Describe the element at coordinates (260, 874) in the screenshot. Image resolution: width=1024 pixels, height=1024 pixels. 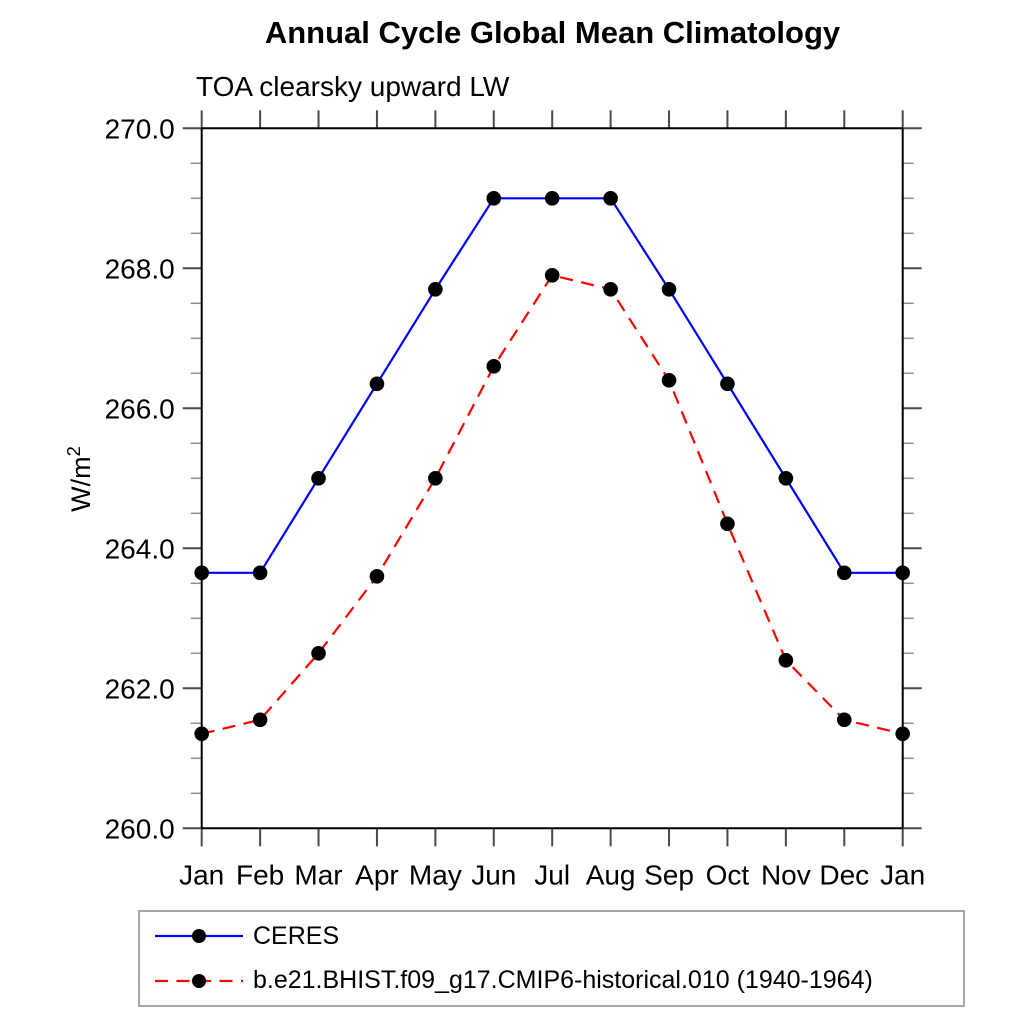
I see `x-tick-label: Feb` at that location.